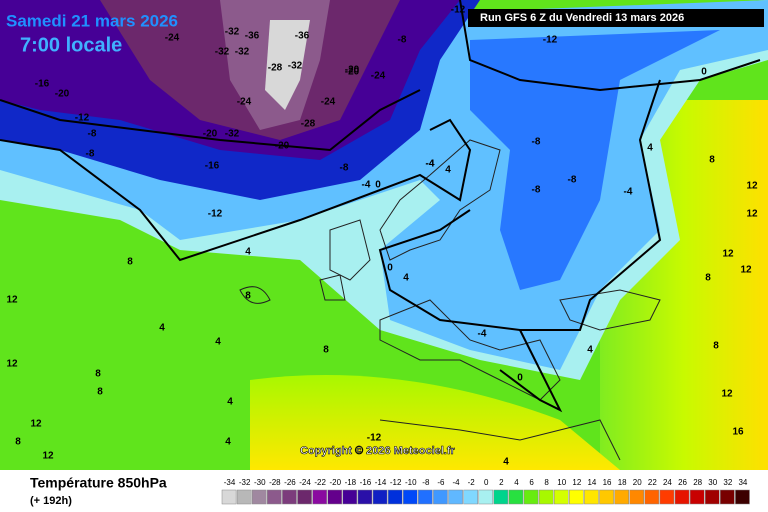 This screenshot has width=768, height=512. Describe the element at coordinates (351, 482) in the screenshot. I see `legend-label: -18` at that location.